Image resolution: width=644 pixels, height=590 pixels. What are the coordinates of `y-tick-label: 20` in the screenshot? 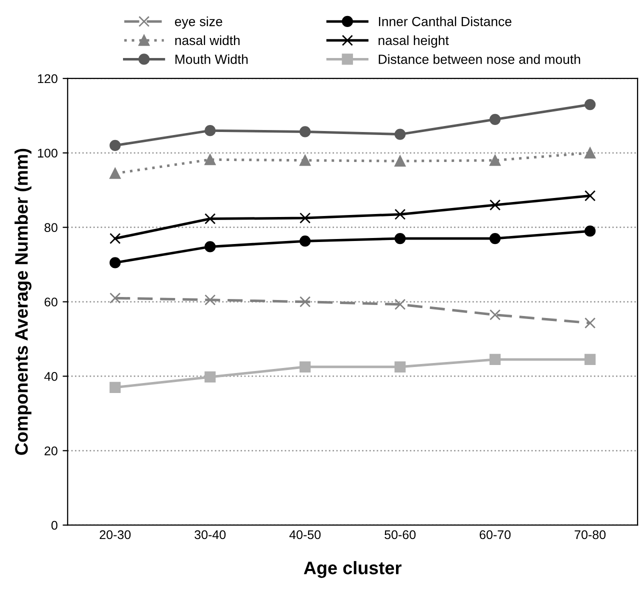 It's located at (51, 451).